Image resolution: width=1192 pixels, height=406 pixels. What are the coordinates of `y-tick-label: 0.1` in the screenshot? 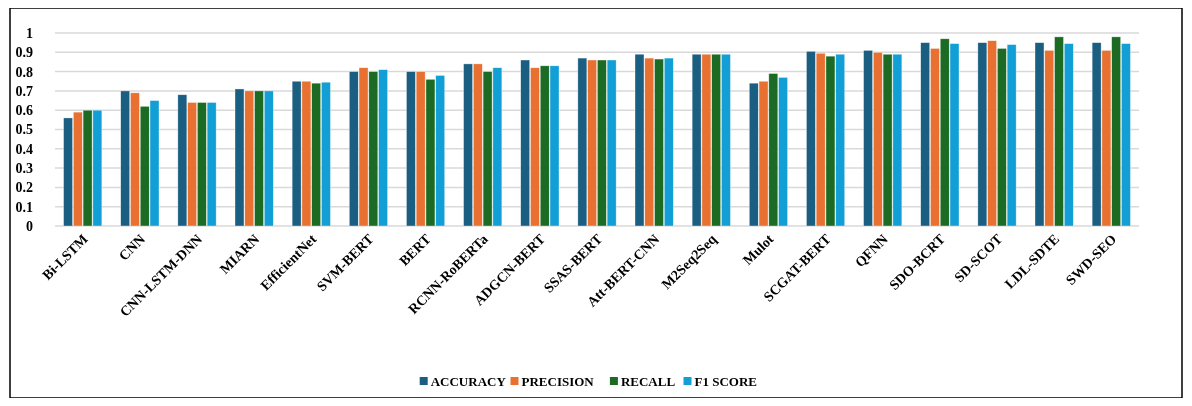 It's located at (24, 207).